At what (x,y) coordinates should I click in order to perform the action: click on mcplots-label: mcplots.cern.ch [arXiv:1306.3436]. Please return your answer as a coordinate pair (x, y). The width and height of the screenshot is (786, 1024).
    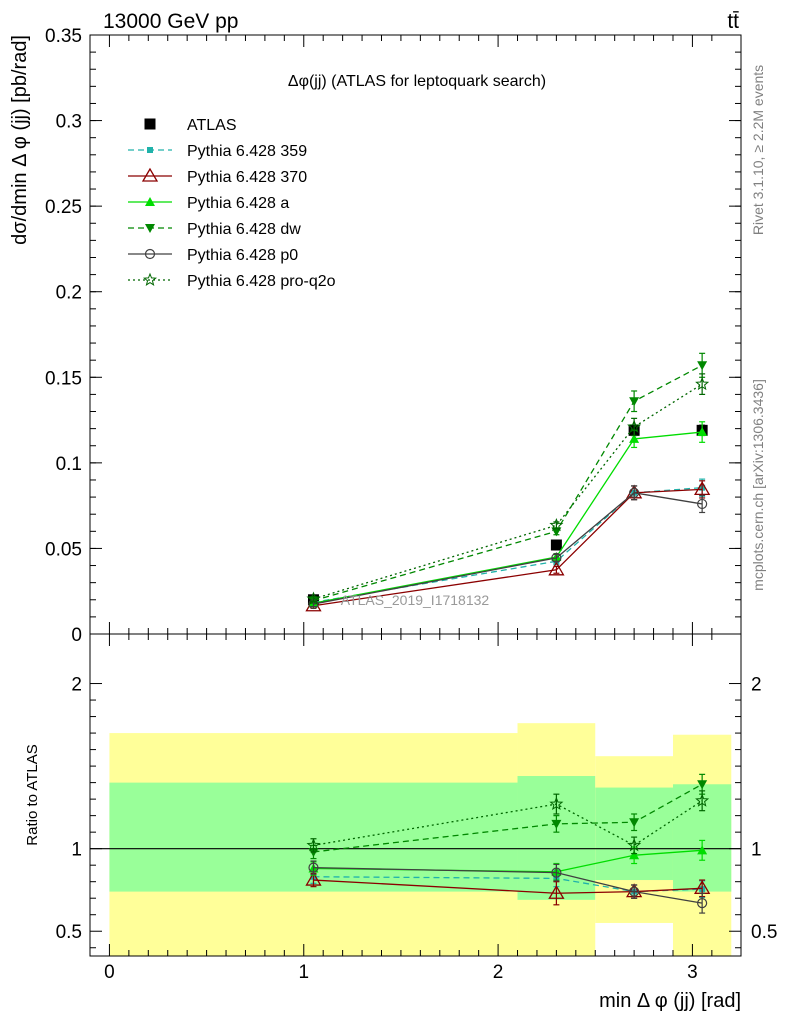
    Looking at the image, I should click on (758, 485).